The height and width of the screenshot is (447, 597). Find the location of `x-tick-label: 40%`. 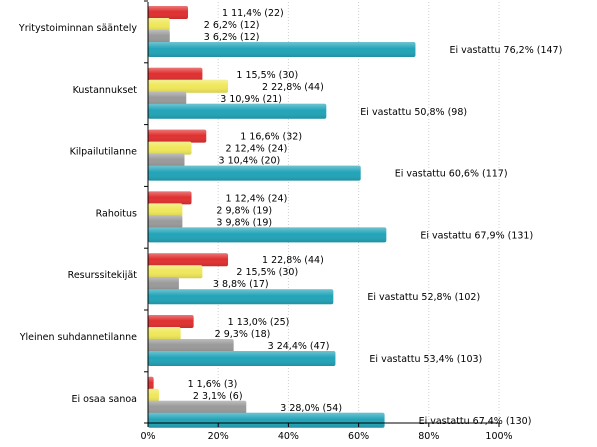

x-tick-label: 40% is located at coordinates (288, 436).